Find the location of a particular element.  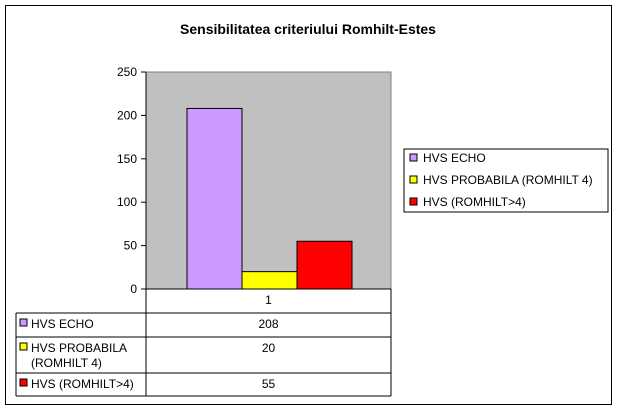

legend-label-1: HVS ECHO is located at coordinates (454, 158).